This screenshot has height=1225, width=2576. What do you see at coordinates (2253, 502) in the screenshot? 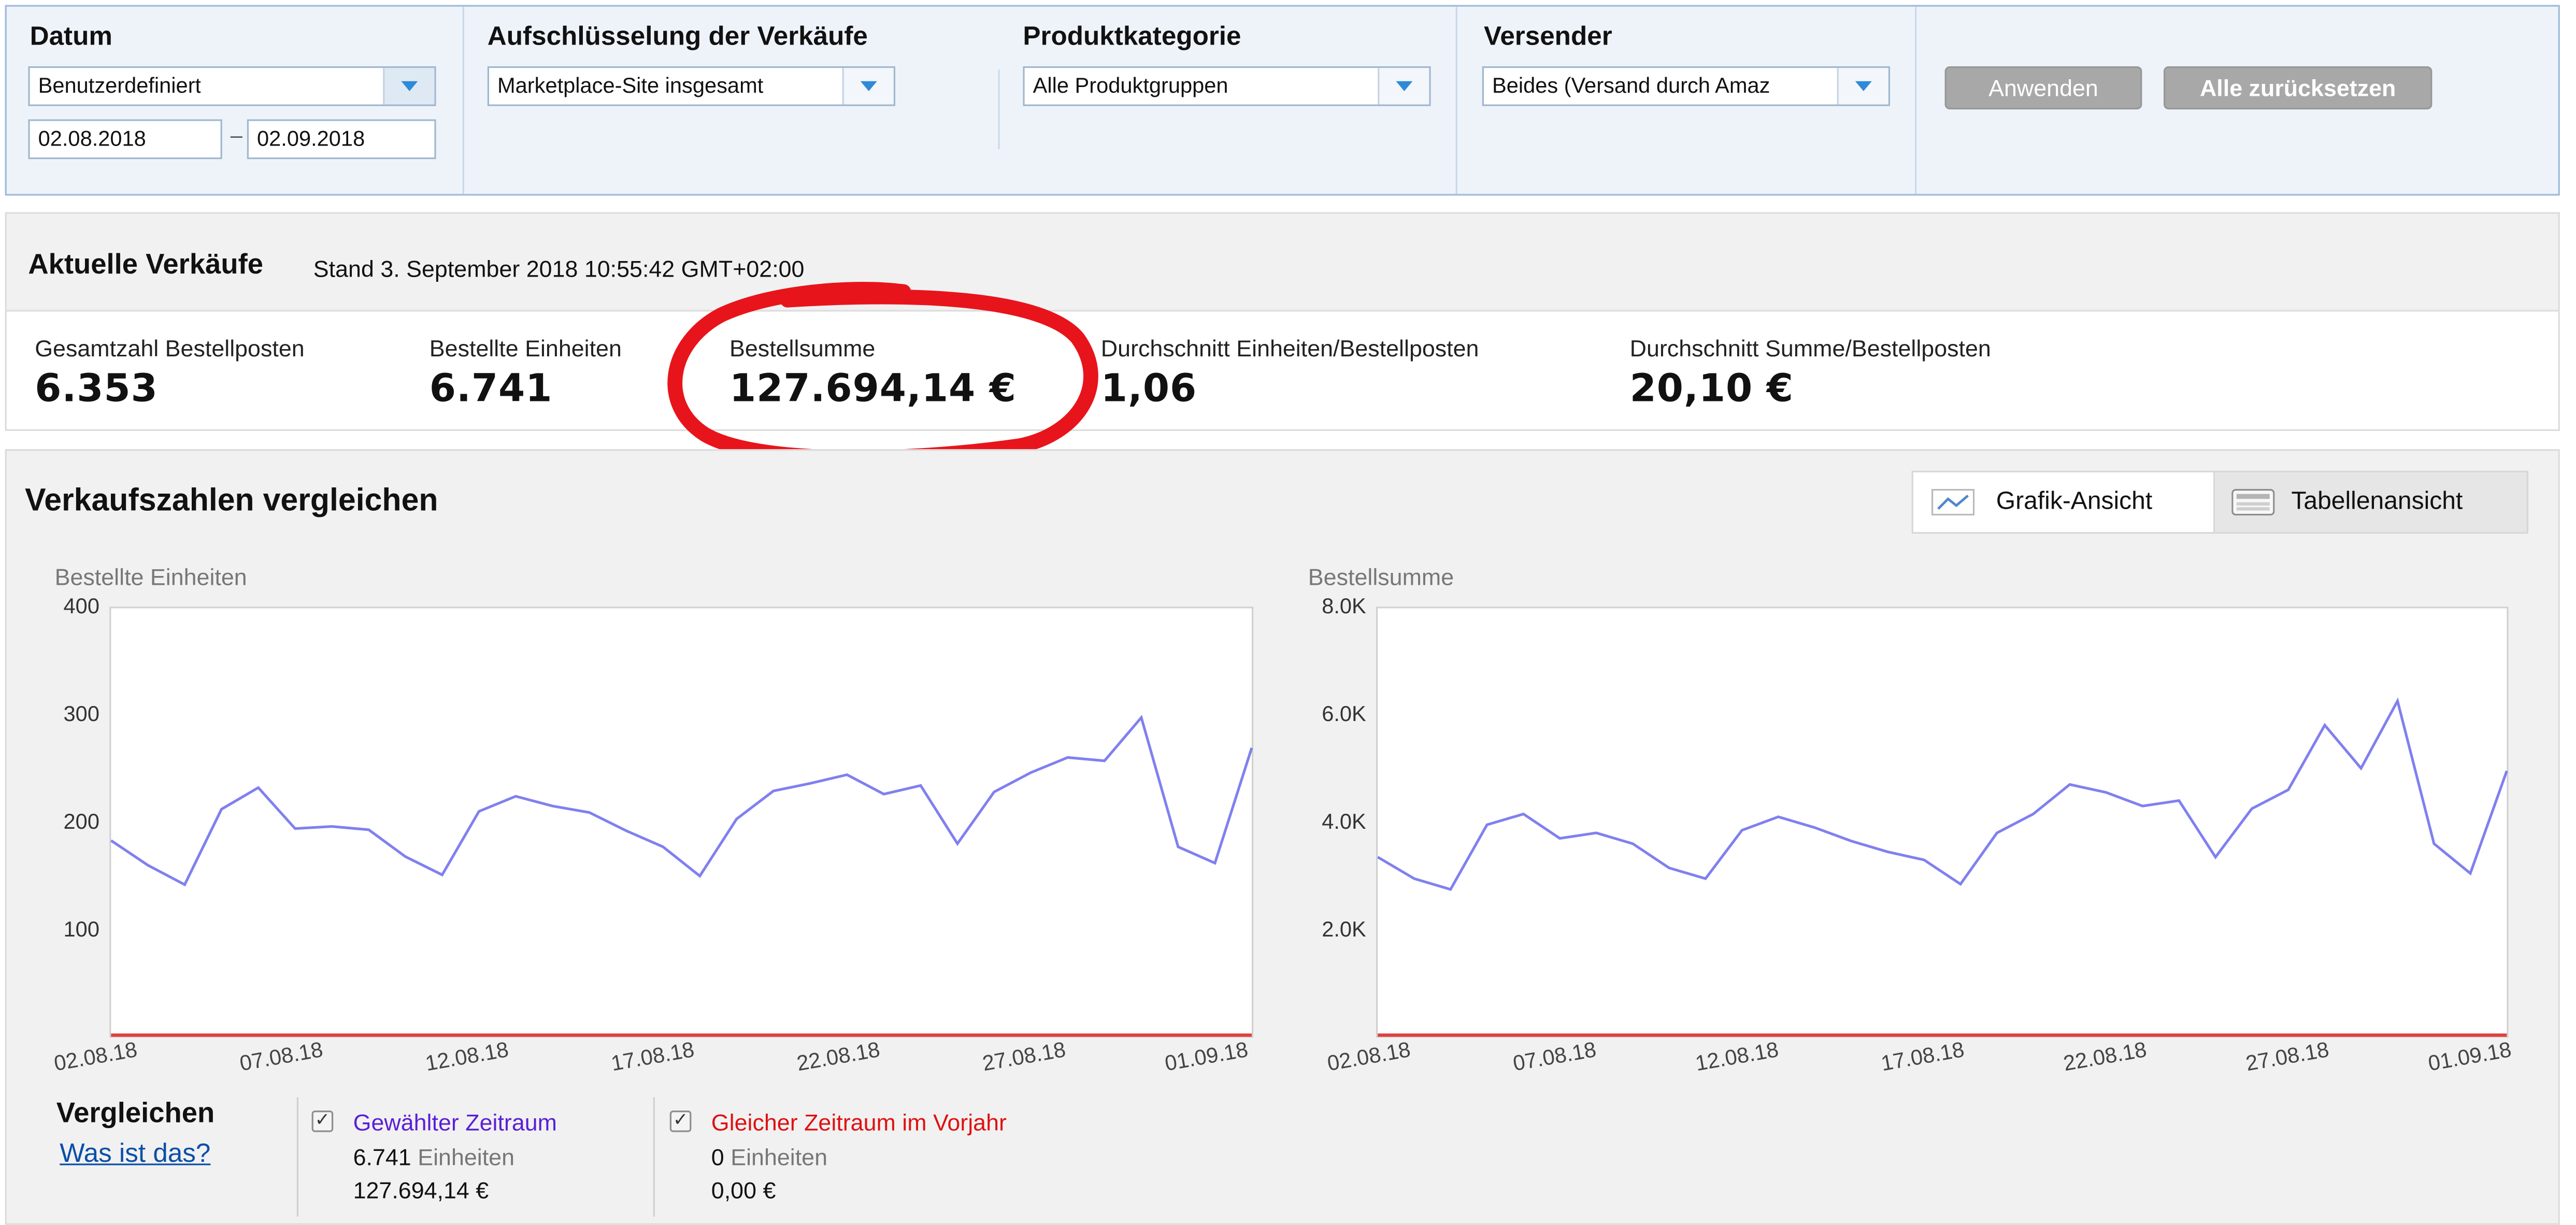
I see `keyboard-table-icon` at bounding box center [2253, 502].